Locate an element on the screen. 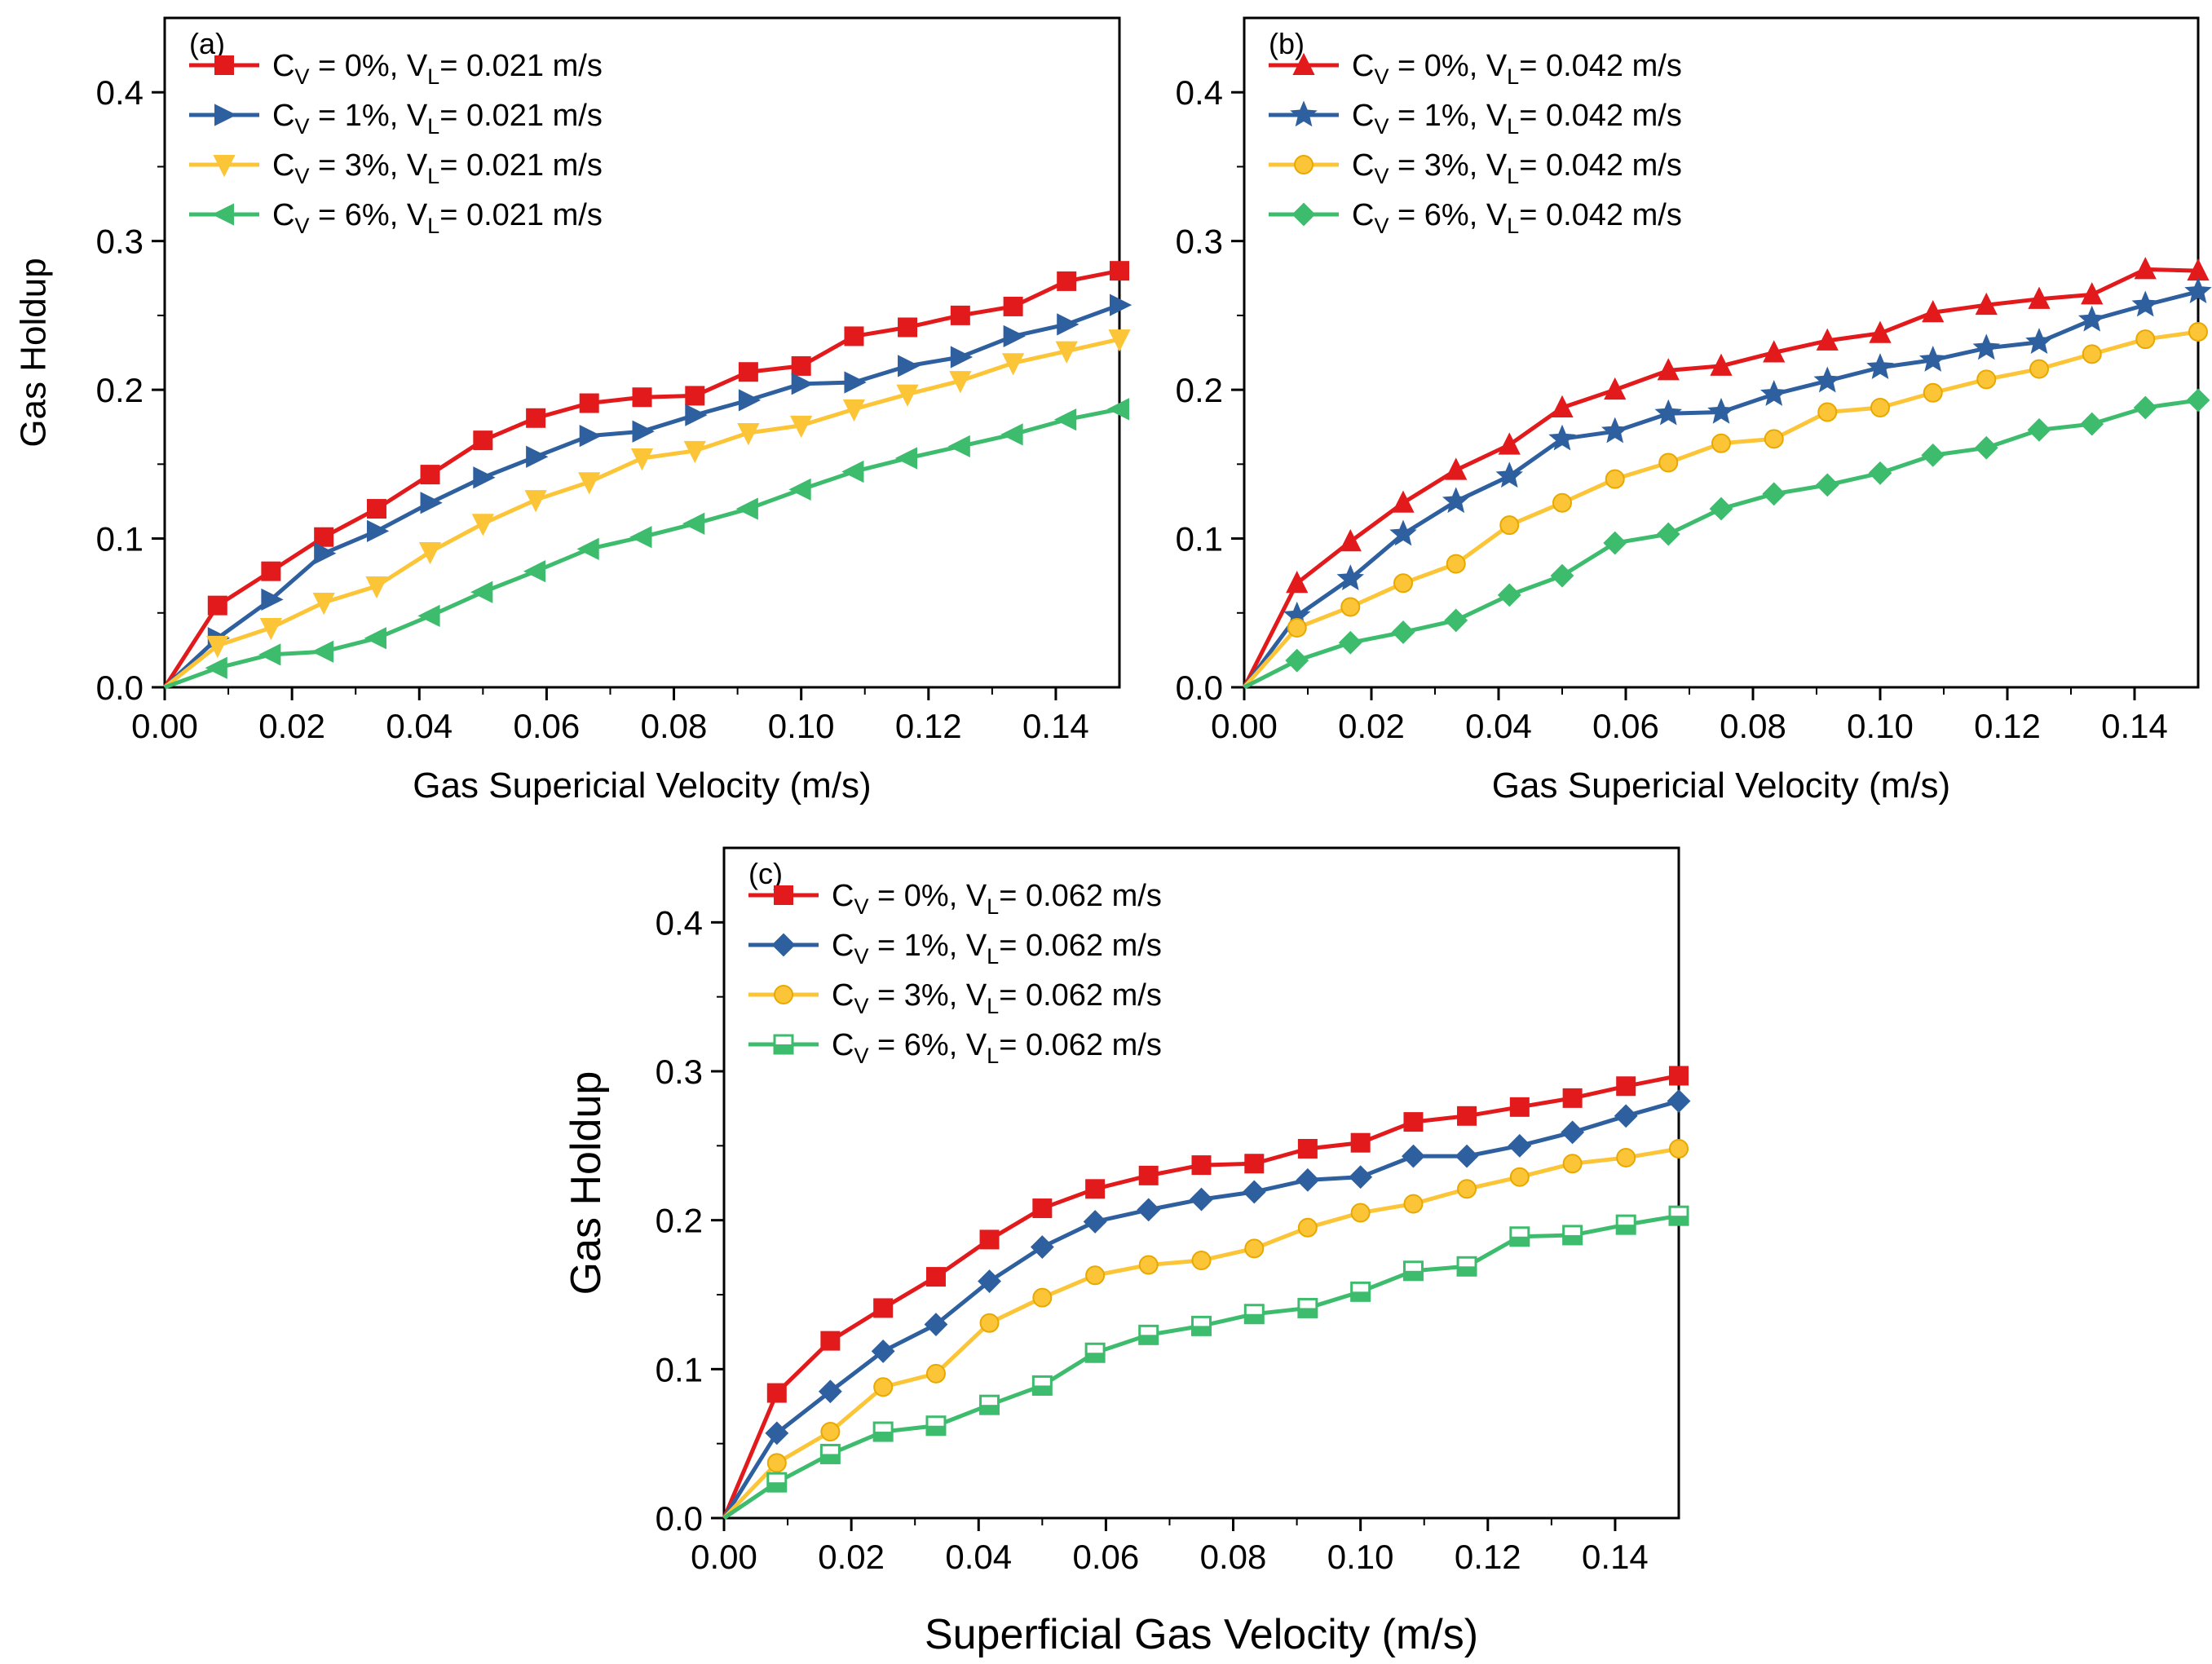 The width and height of the screenshot is (2212, 1664). legend-label: CV = 1%, VL= 0.062 m/s is located at coordinates (997, 949).